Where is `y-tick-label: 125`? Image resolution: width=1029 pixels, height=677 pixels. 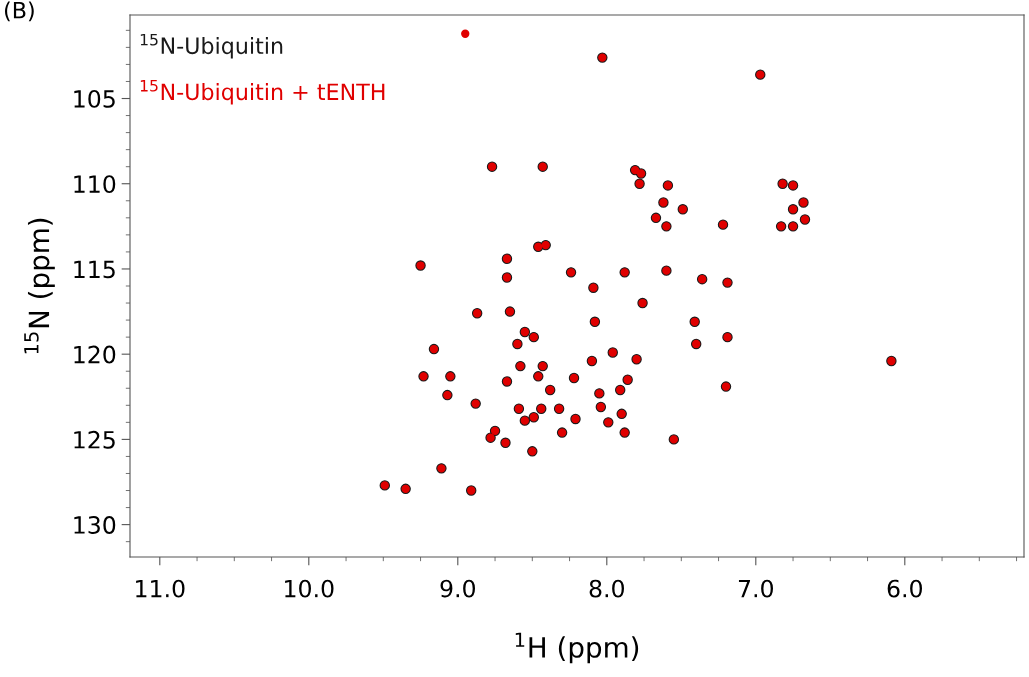
y-tick-label: 125 is located at coordinates (94, 439).